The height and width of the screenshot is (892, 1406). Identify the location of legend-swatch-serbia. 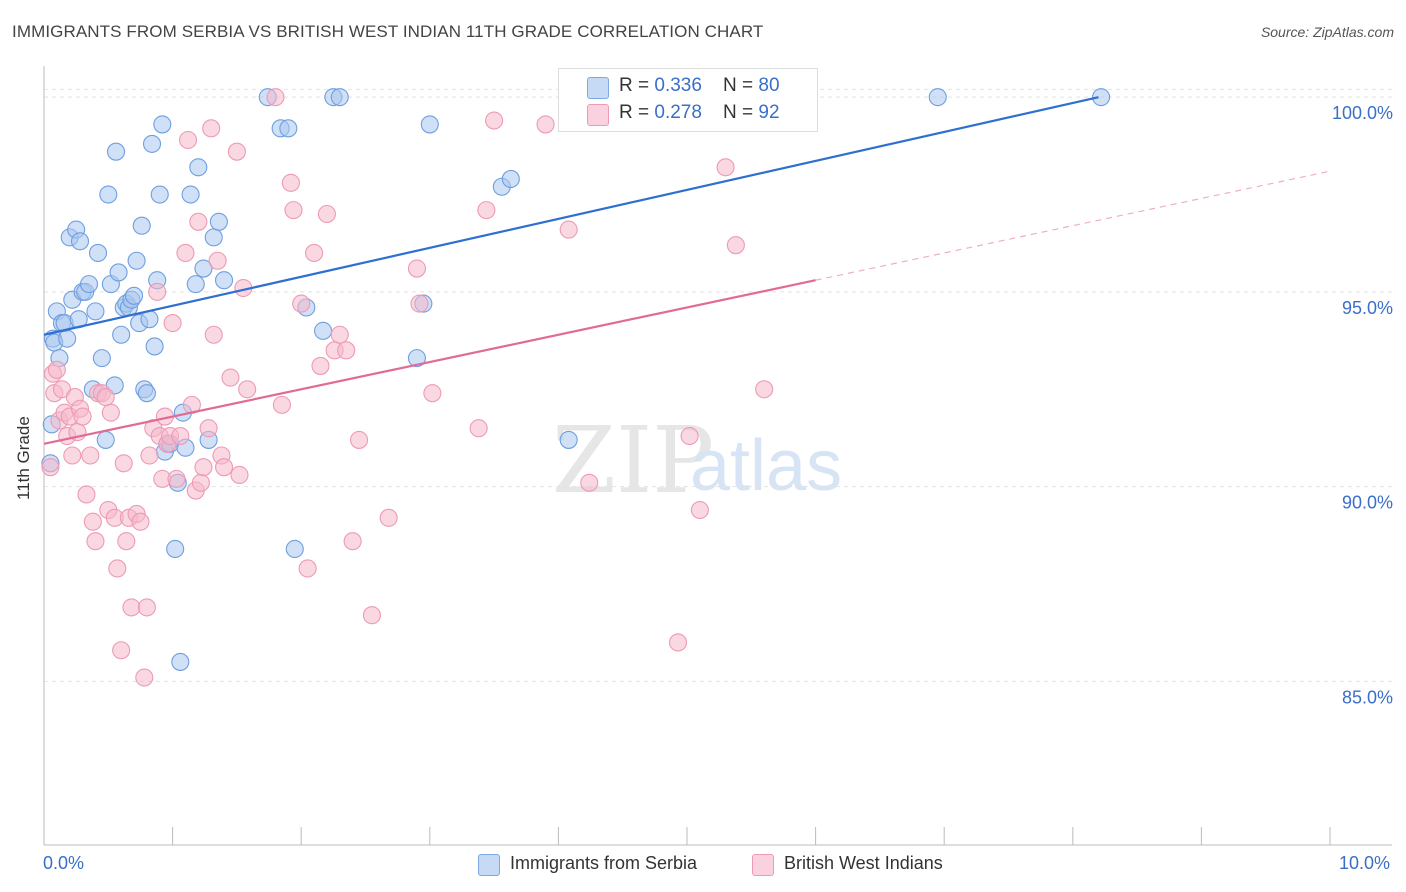
(598, 88).